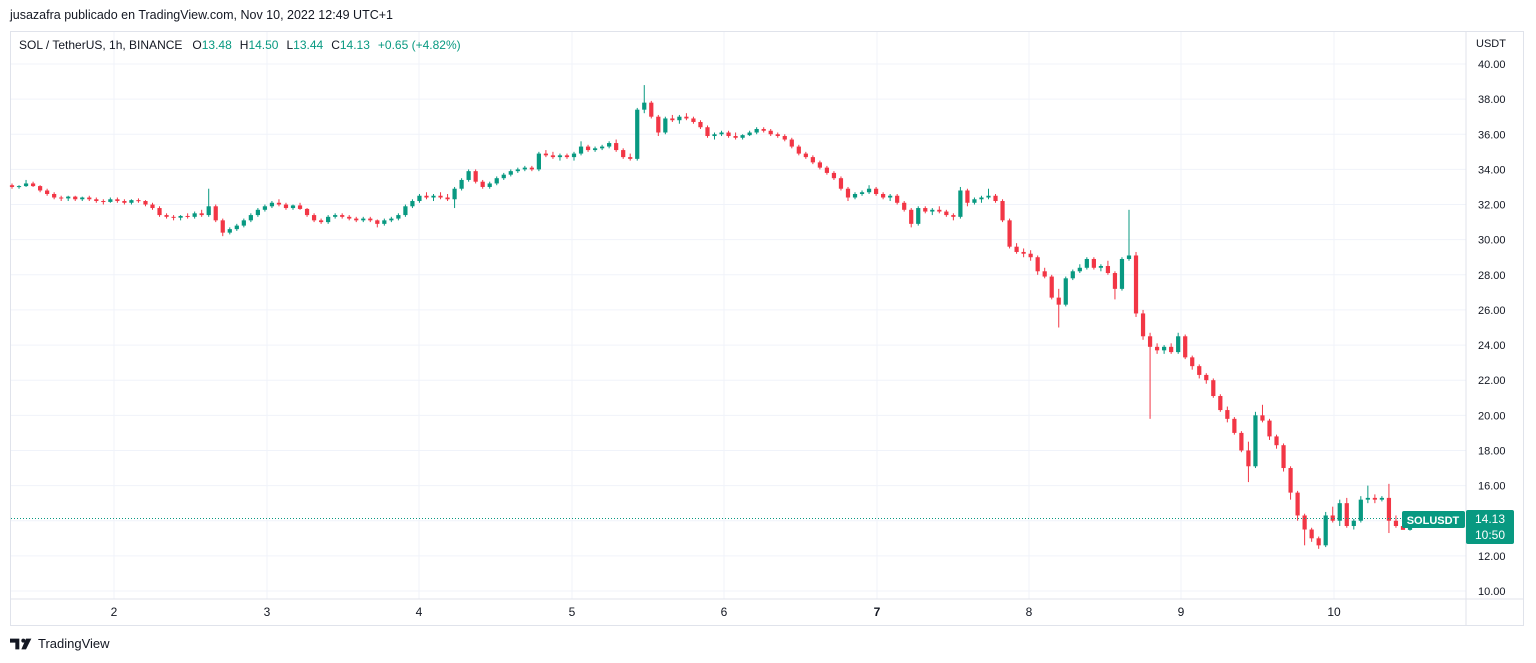  What do you see at coordinates (290, 45) in the screenshot?
I see `low-key: L` at bounding box center [290, 45].